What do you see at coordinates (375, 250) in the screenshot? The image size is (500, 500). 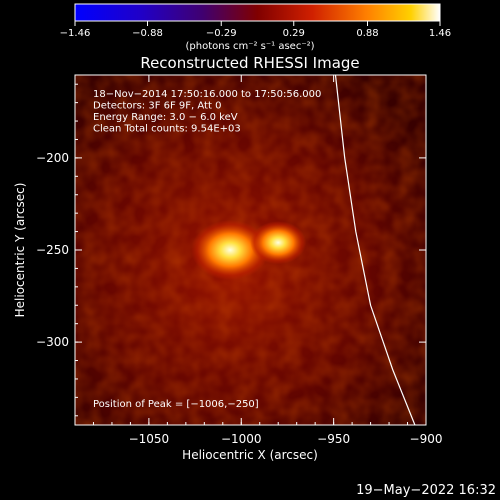 I see `solar-limb-line` at bounding box center [375, 250].